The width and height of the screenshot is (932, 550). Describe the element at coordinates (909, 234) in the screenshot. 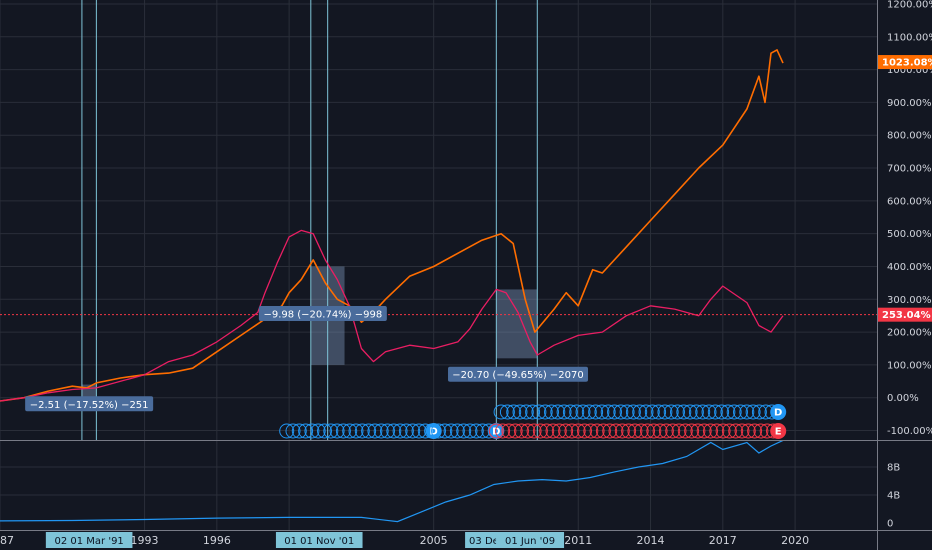

I see `y-tick-label: 500.00%` at that location.